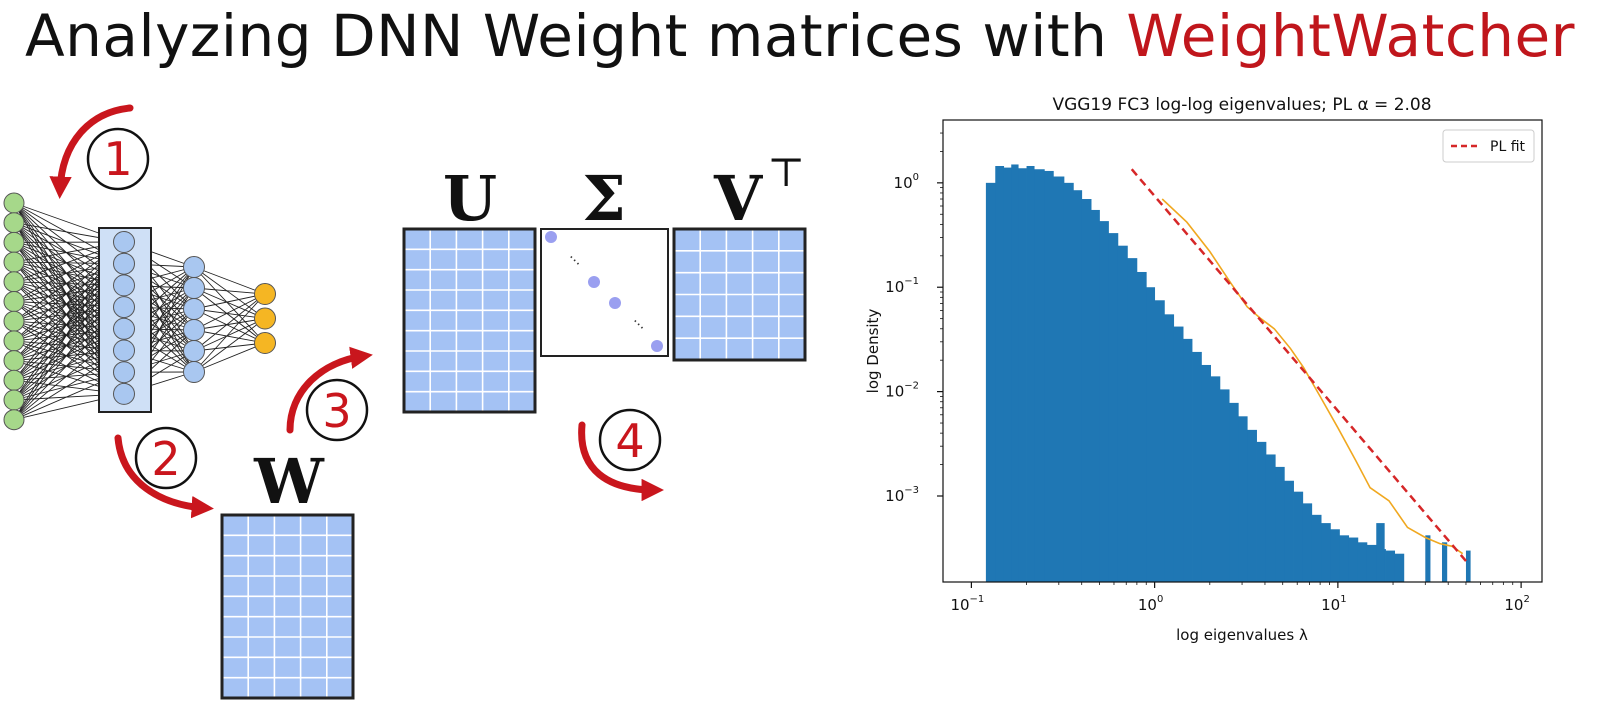 Image resolution: width=1600 pixels, height=718 pixels. Describe the element at coordinates (911, 490) in the screenshot. I see `y-tick-exponent: −3` at that location.